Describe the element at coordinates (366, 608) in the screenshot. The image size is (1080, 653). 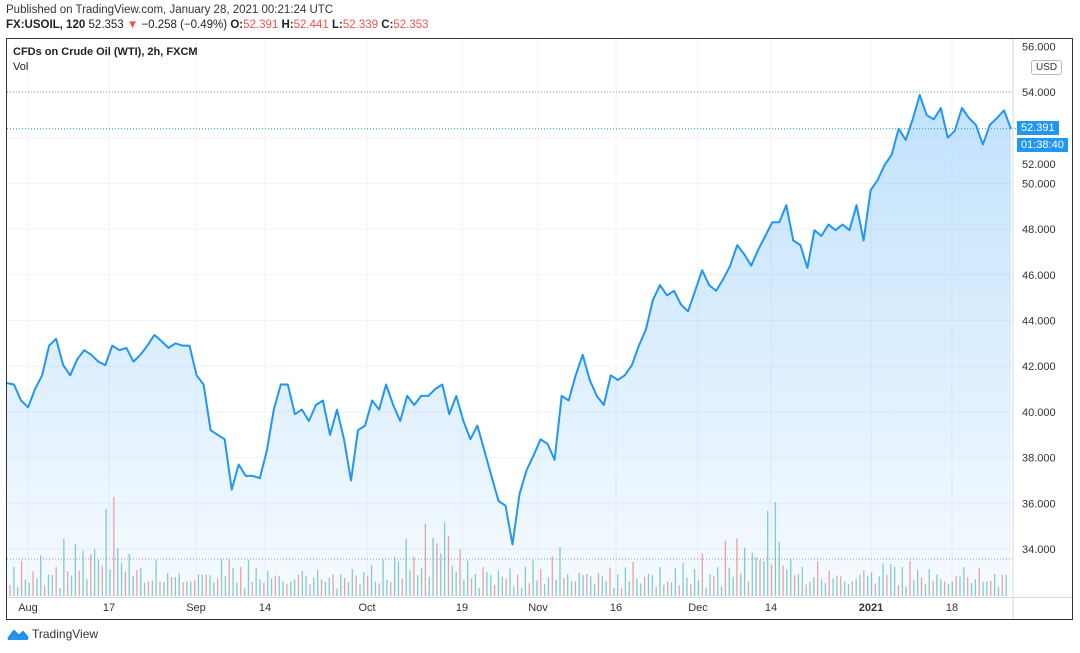
I see `x-tick-label: Oct` at that location.